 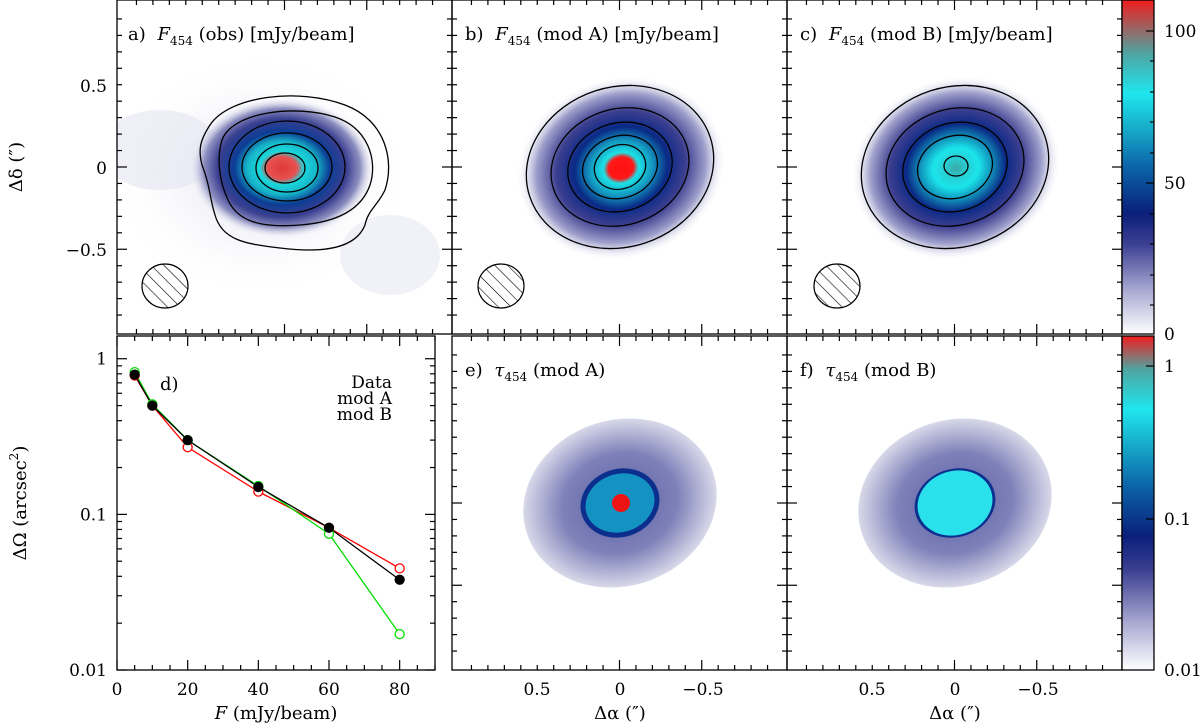 I want to click on panel-a-beam, so click(x=165, y=286).